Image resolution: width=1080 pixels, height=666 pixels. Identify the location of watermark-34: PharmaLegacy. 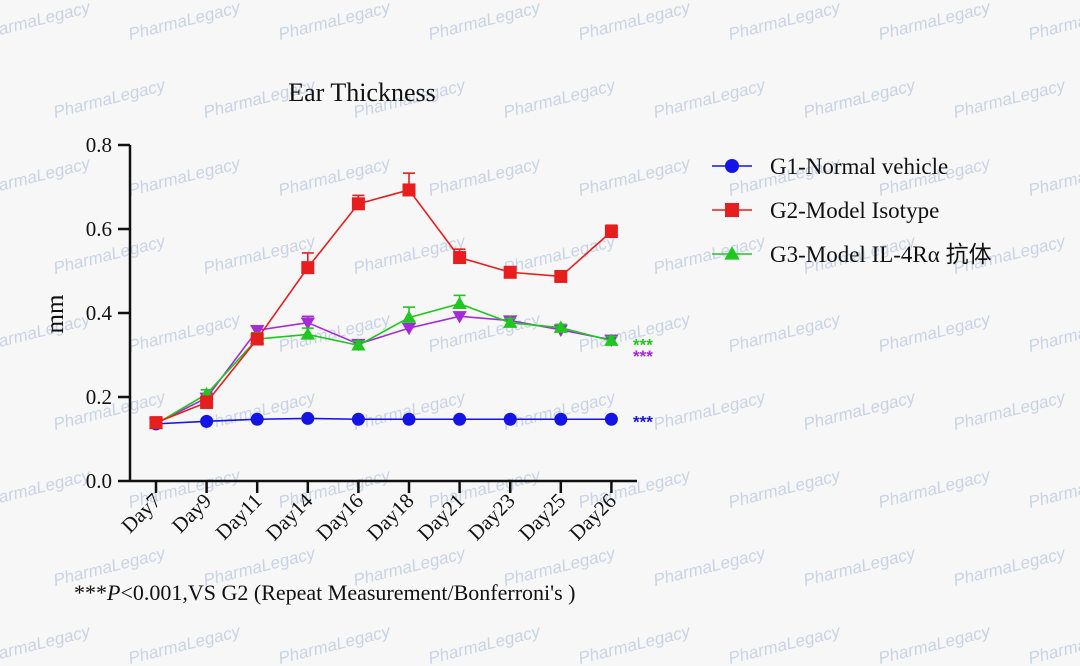
(334, 332).